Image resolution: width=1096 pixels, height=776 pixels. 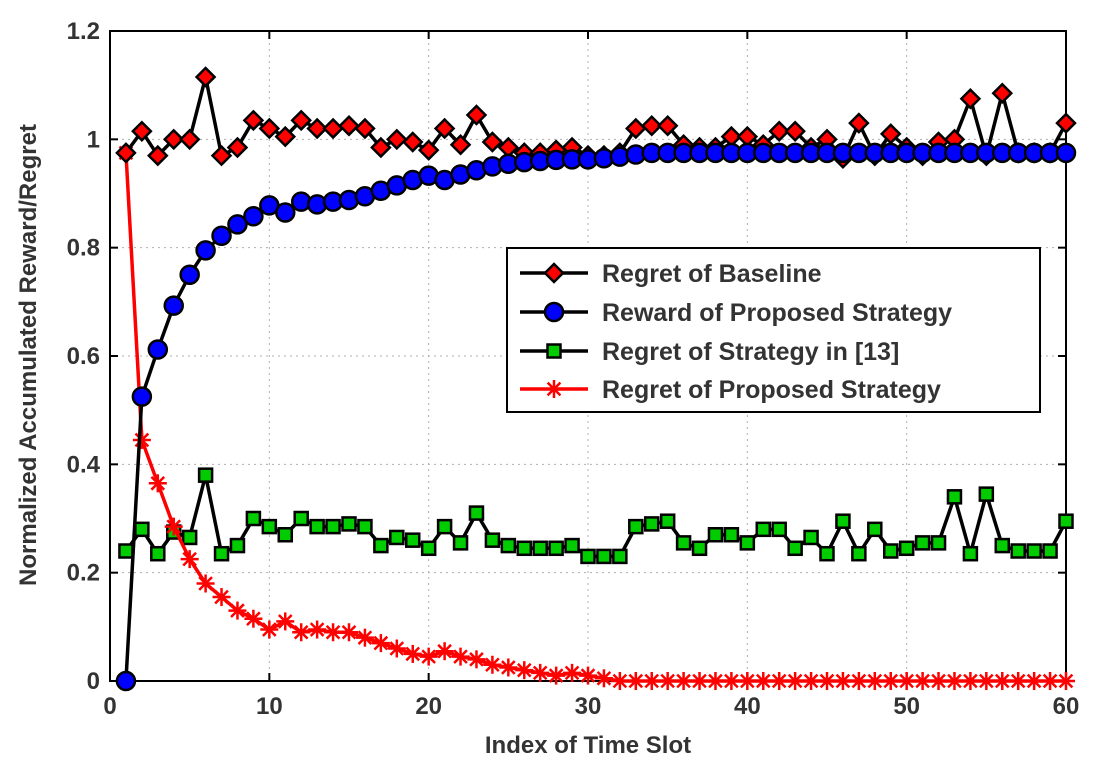 I want to click on x-tick-label: 10, so click(x=269, y=706).